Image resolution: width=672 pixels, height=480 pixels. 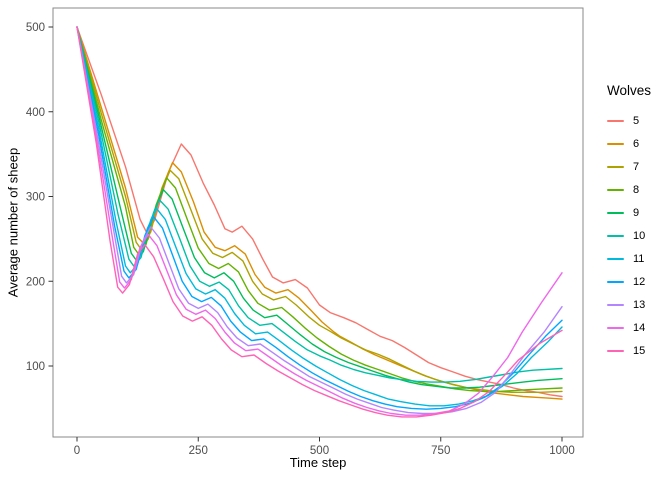 What do you see at coordinates (440, 451) in the screenshot?
I see `x-tick-label: 750` at bounding box center [440, 451].